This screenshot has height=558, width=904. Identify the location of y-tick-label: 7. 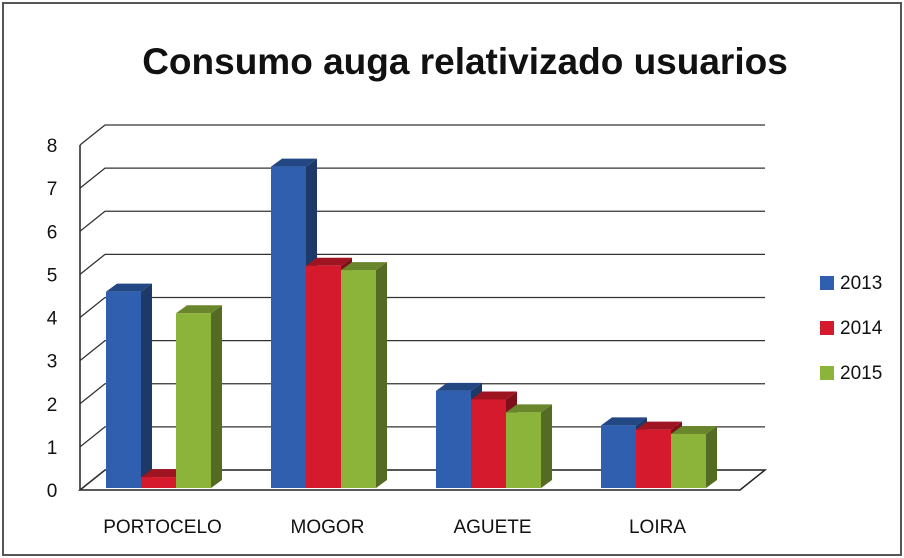
(52, 189).